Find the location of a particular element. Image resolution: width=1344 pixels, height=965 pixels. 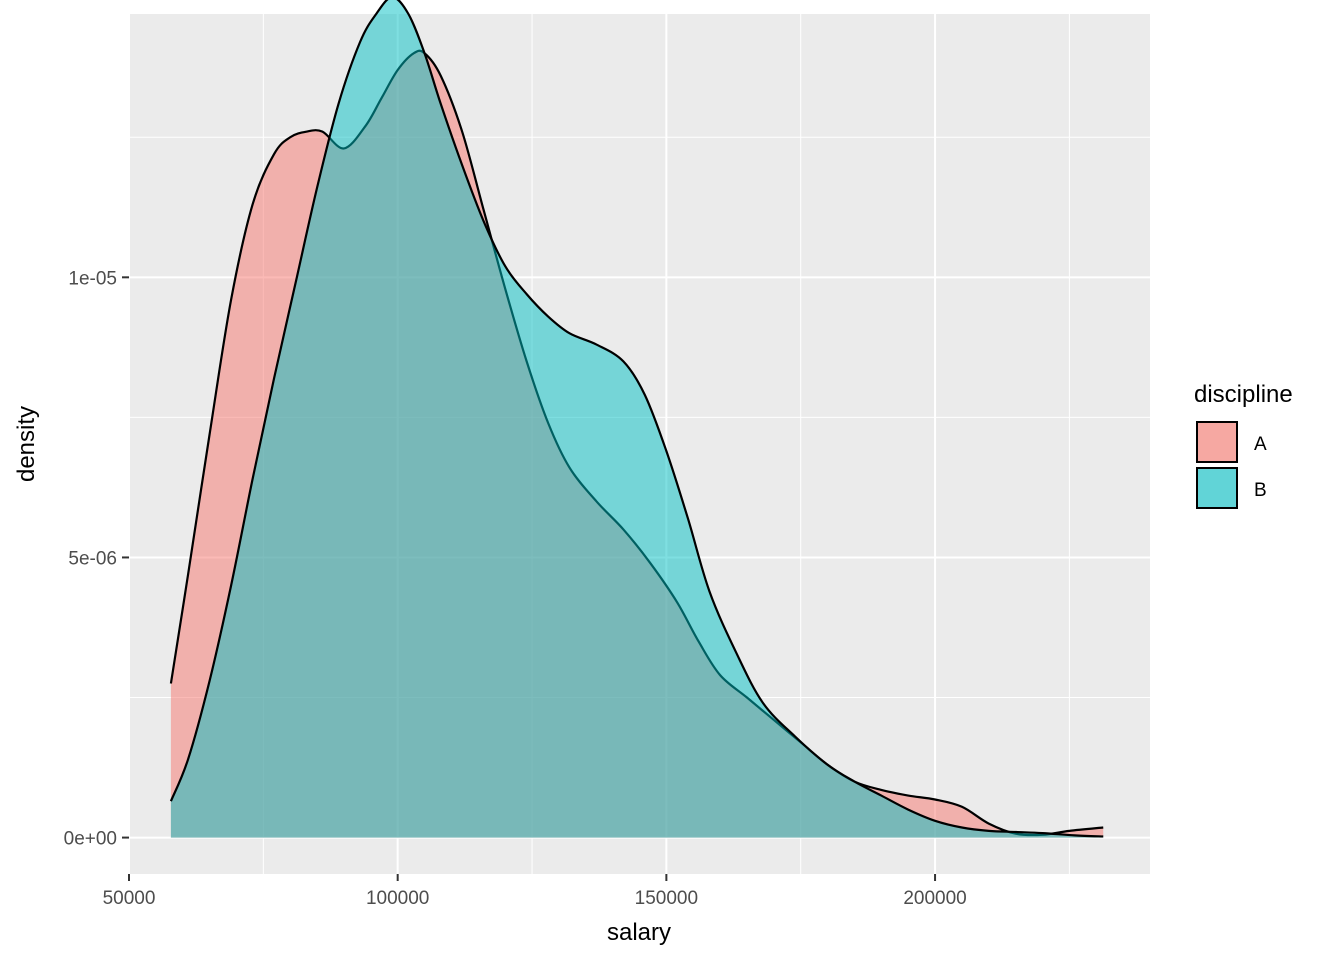

legend-swatch-B is located at coordinates (1217, 488).